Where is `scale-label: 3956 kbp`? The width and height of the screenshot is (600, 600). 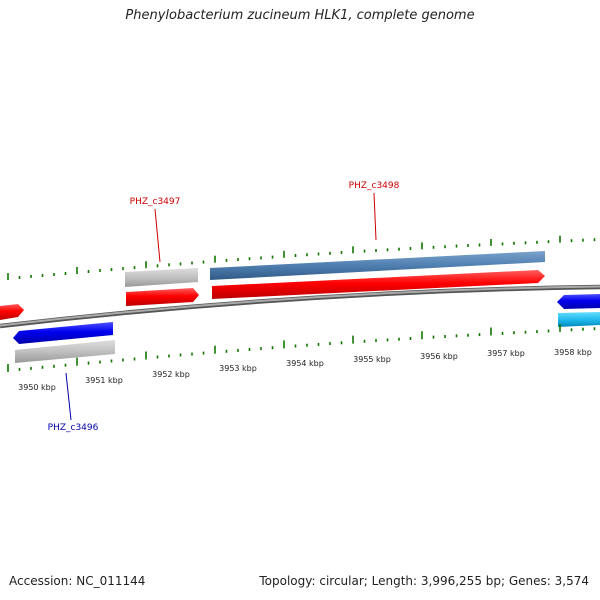 scale-label: 3956 kbp is located at coordinates (439, 356).